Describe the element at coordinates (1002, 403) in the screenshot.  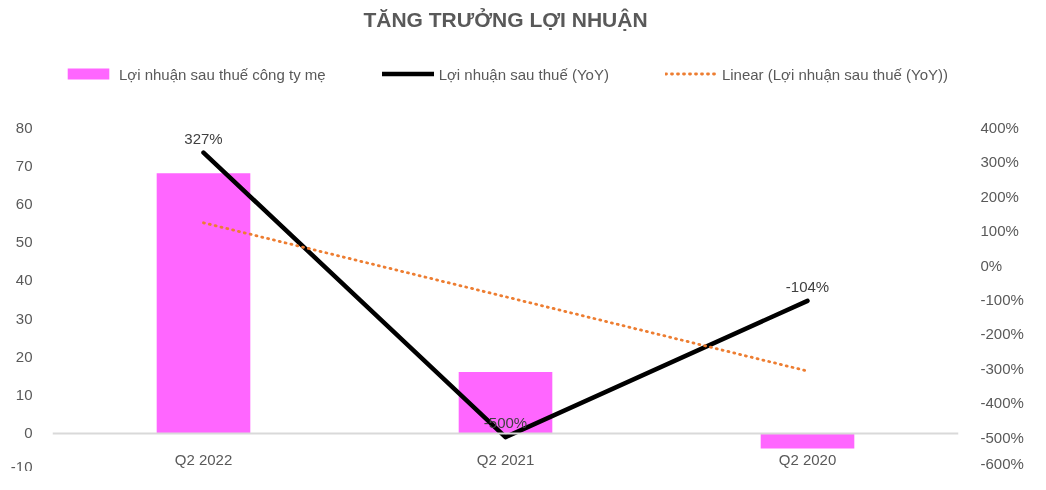
I see `y2-tick-label: -400%` at that location.